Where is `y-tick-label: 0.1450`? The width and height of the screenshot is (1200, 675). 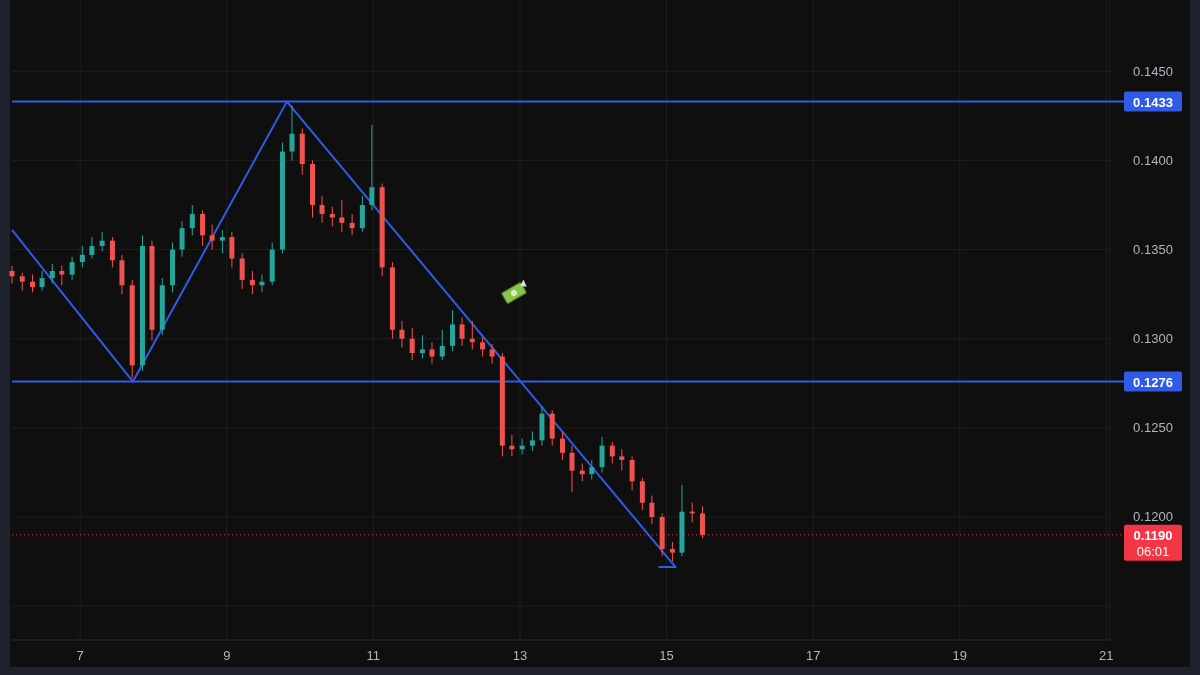 y-tick-label: 0.1450 is located at coordinates (1153, 71).